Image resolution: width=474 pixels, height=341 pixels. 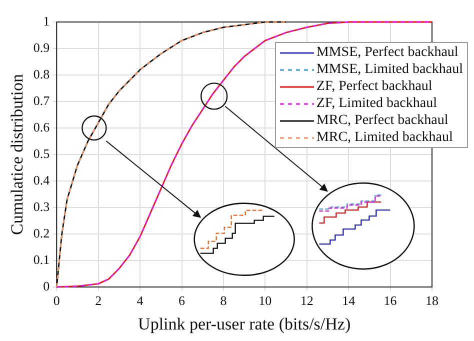 What do you see at coordinates (41, 180) in the screenshot?
I see `y-tick-label: 0.4` at bounding box center [41, 180].